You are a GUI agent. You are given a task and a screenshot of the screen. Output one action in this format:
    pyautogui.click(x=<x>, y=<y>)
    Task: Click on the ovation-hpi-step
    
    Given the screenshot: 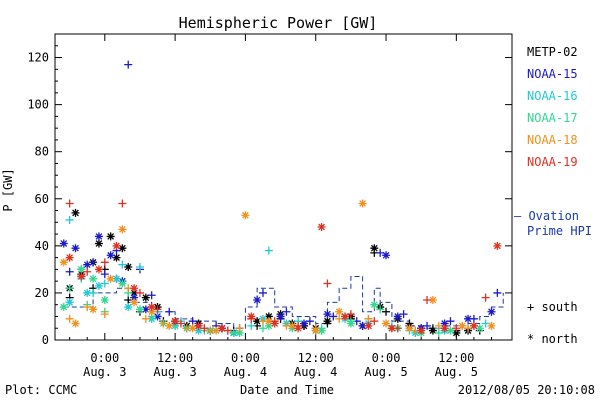 What is the action you would take?
    pyautogui.click(x=283, y=302)
    